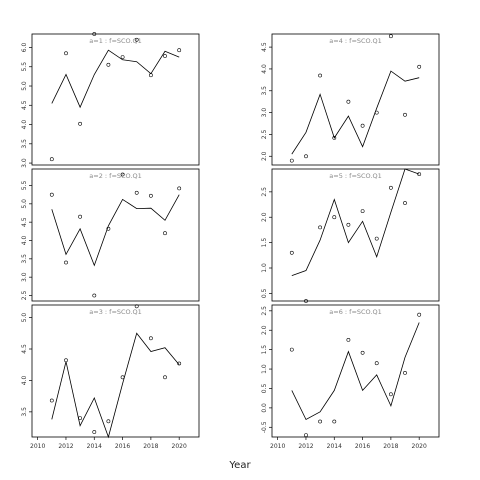  I want to click on panel-1: a=1 : f=SCO.Q1 3.0 3.5 4.0 4.5 5.0 5.5 6.0, so click(110, 100).